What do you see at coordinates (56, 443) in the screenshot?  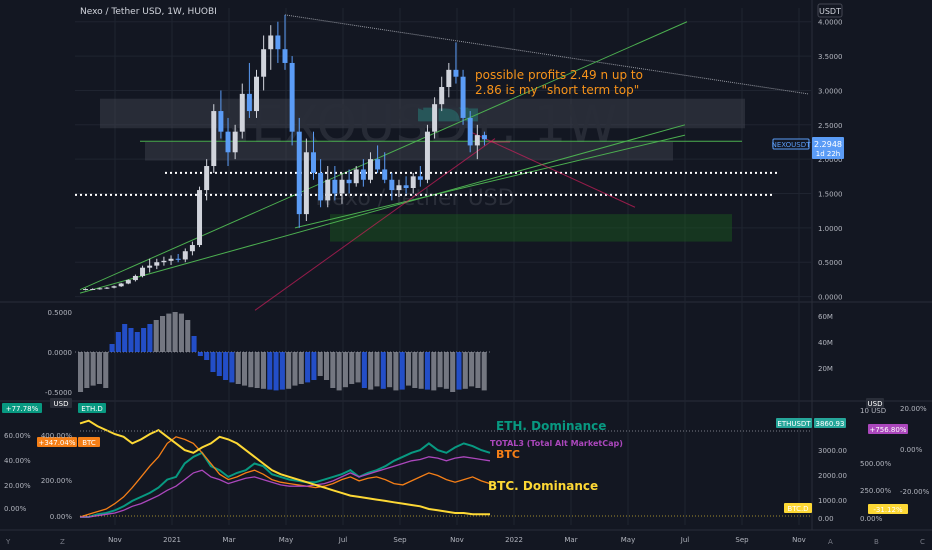 I see `value-badge-text: +347.04%` at bounding box center [56, 443].